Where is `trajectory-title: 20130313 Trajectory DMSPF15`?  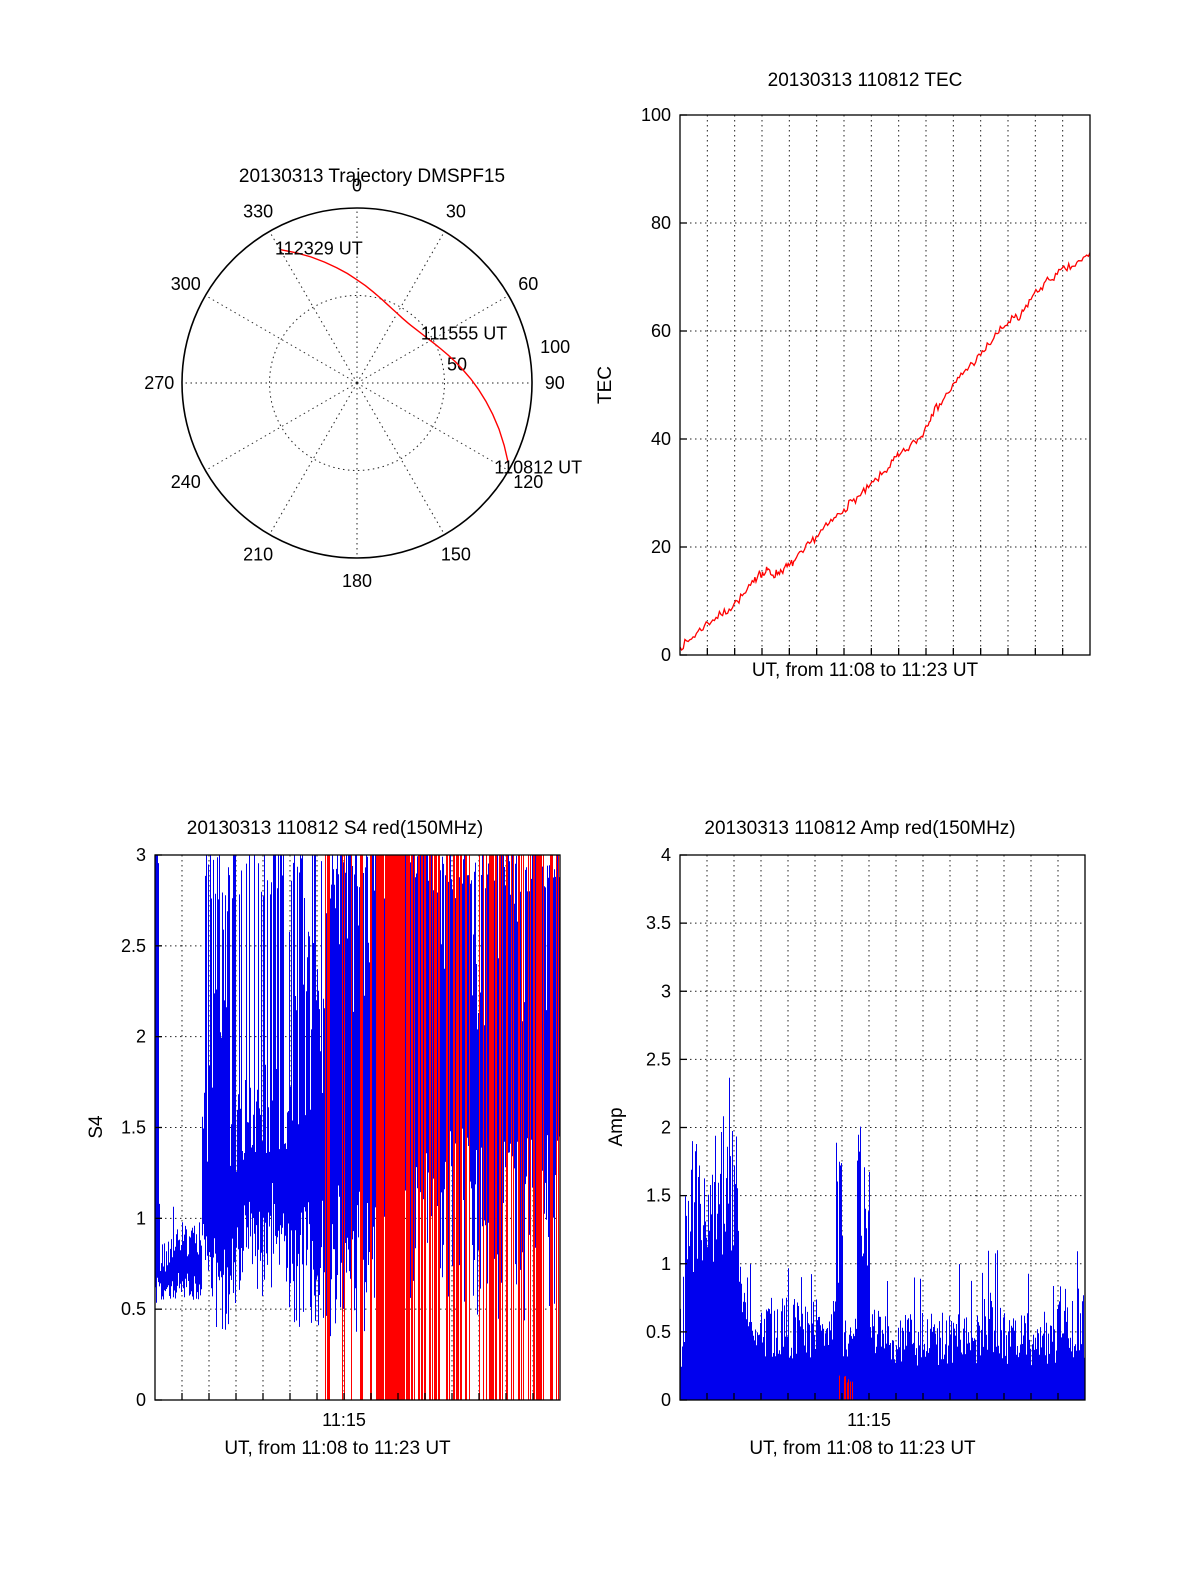 trajectory-title: 20130313 Trajectory DMSPF15 is located at coordinates (372, 176).